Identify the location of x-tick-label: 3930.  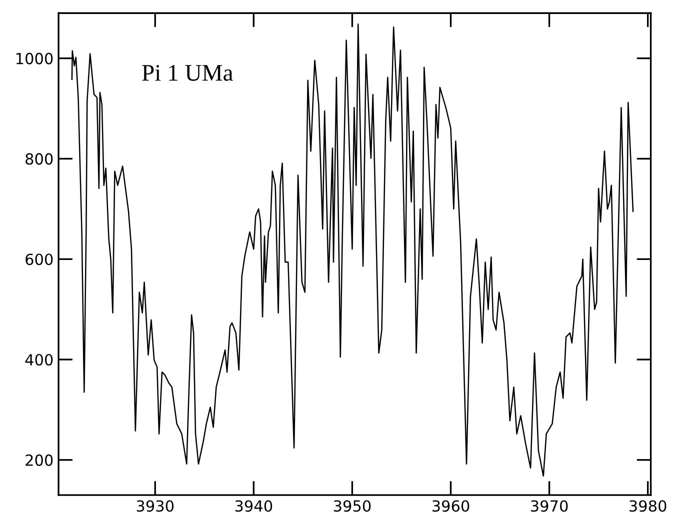
(155, 506).